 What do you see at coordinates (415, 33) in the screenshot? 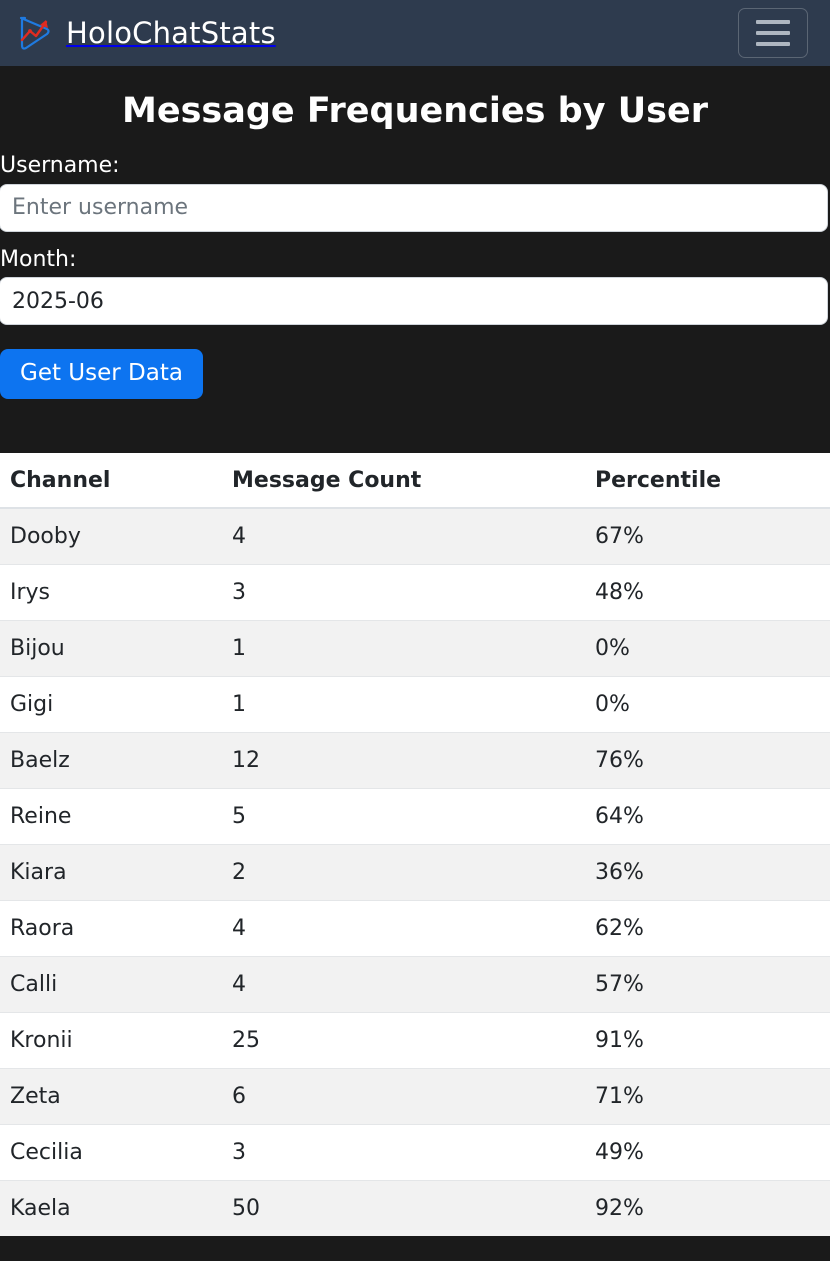
I see `top-navbar: HoloChatStats` at bounding box center [415, 33].